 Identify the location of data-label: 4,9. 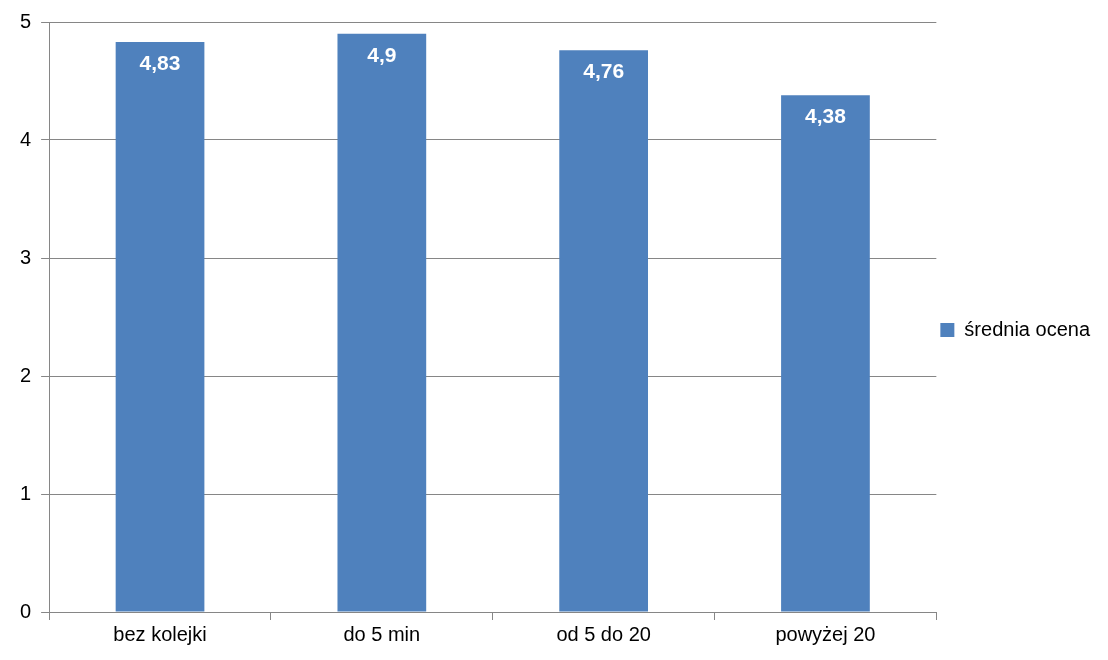
(382, 54).